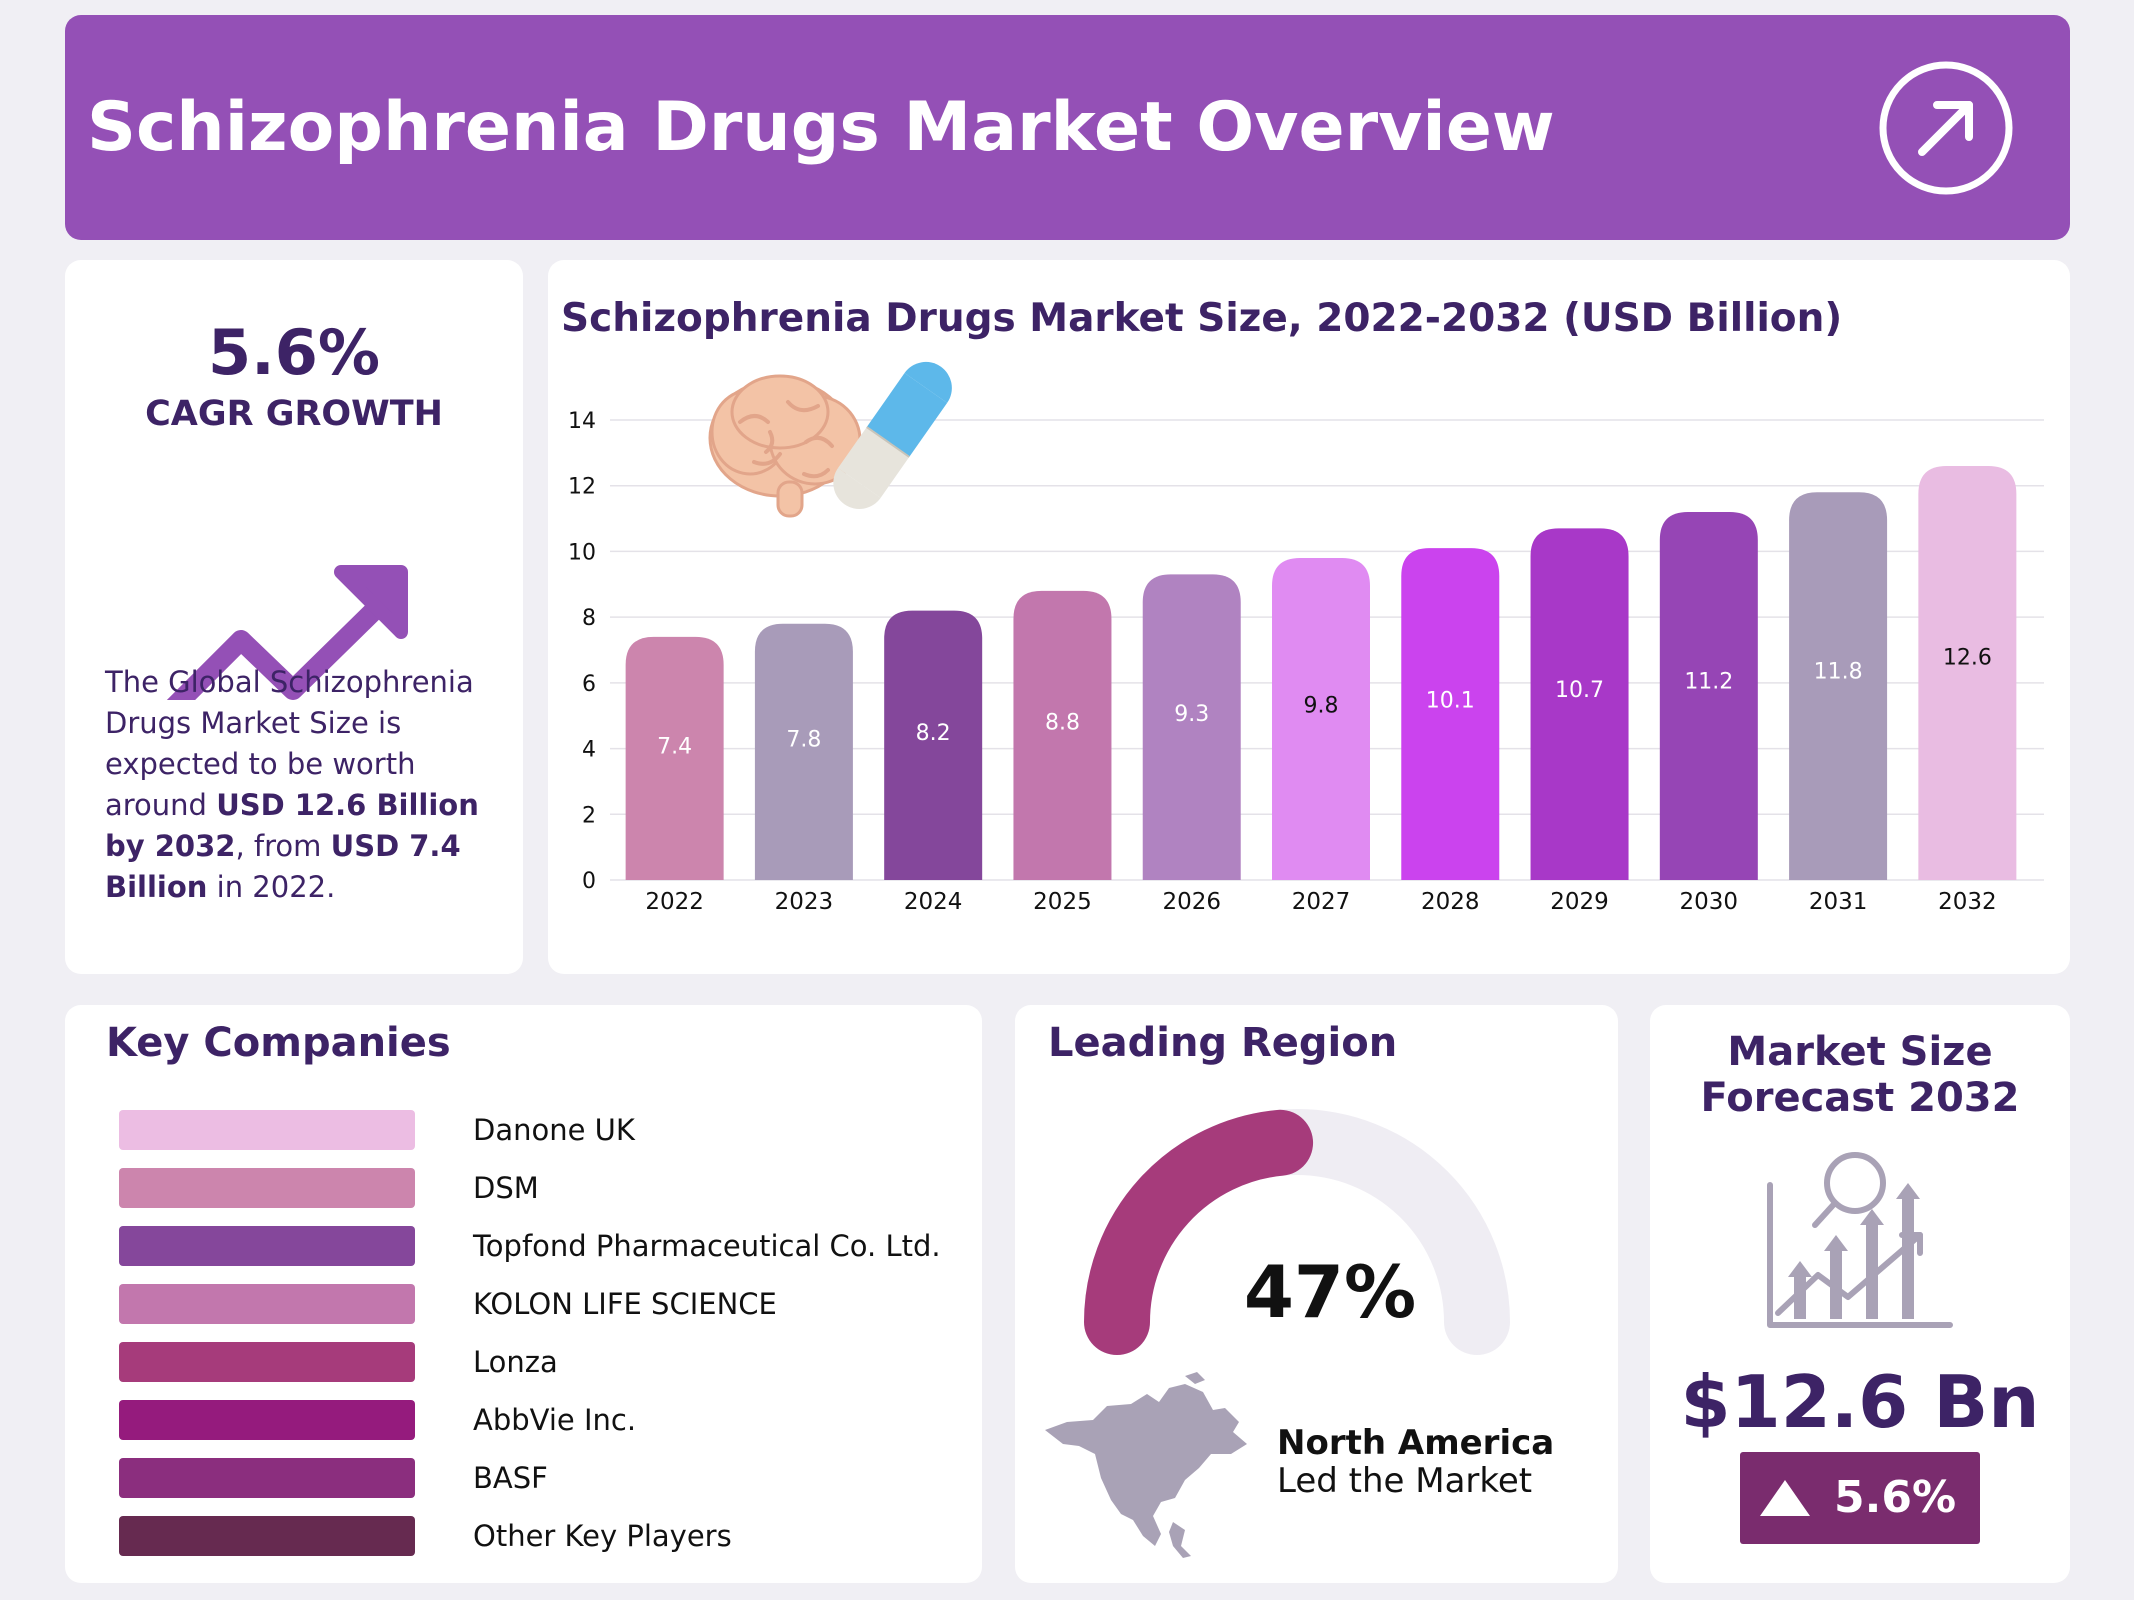 This screenshot has height=1600, width=2134. I want to click on y-tick-label: 8, so click(589, 618).